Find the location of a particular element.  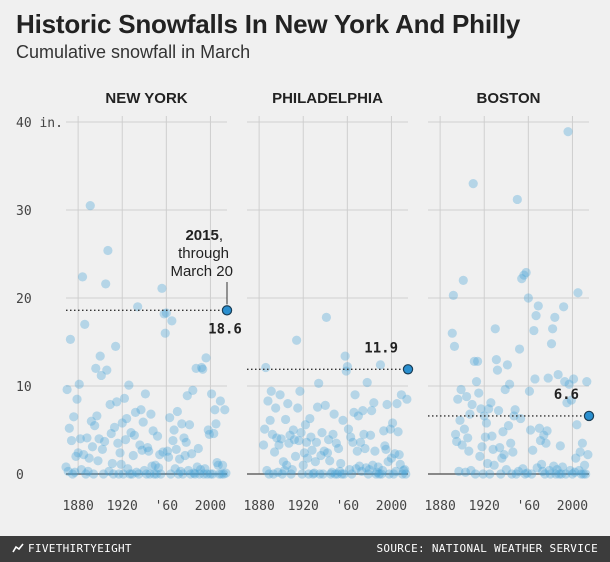

footer-logo: FIVETHIRTYEIGHT is located at coordinates (72, 548).